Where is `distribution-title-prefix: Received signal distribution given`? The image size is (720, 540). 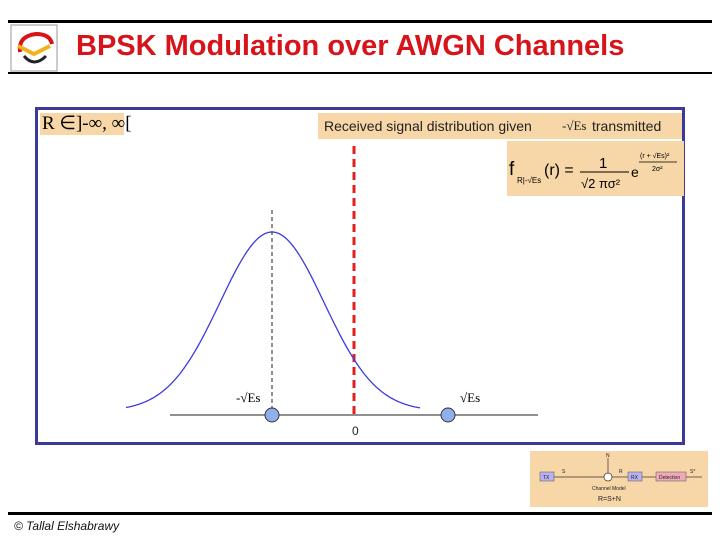
distribution-title-prefix: Received signal distribution given is located at coordinates (428, 126).